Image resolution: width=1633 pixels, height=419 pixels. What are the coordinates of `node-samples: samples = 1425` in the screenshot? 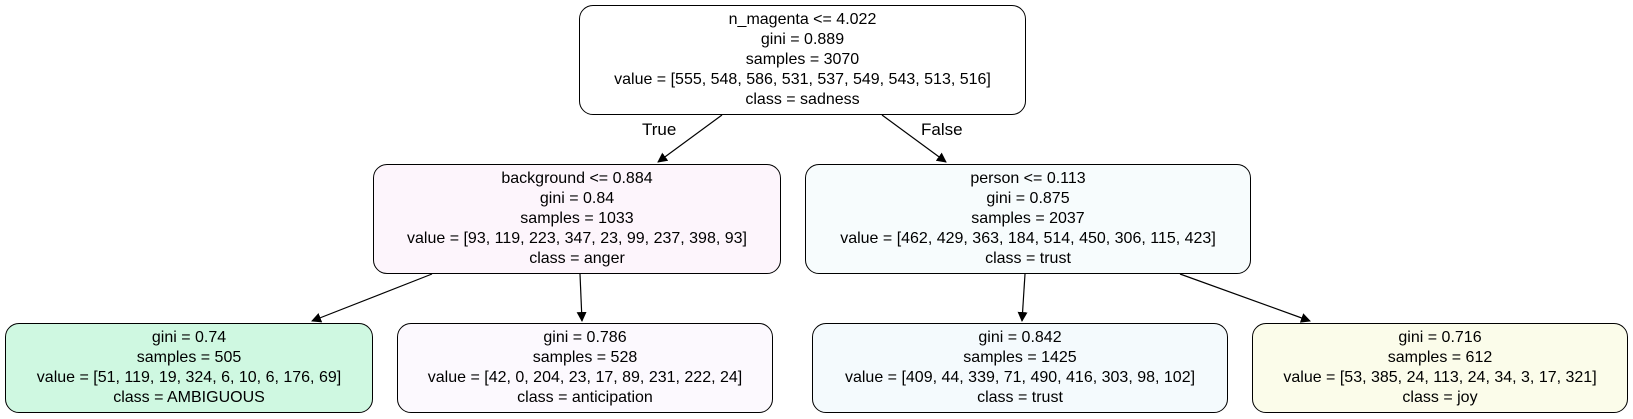 It's located at (1020, 357).